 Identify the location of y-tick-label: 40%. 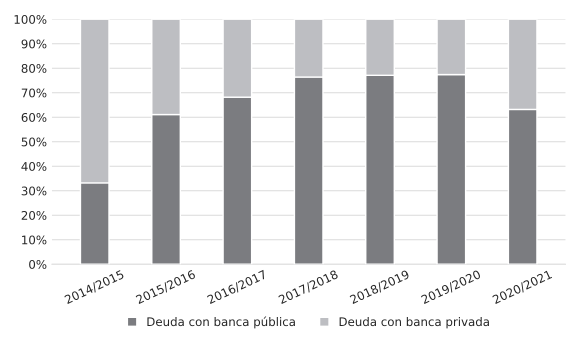
(33, 166).